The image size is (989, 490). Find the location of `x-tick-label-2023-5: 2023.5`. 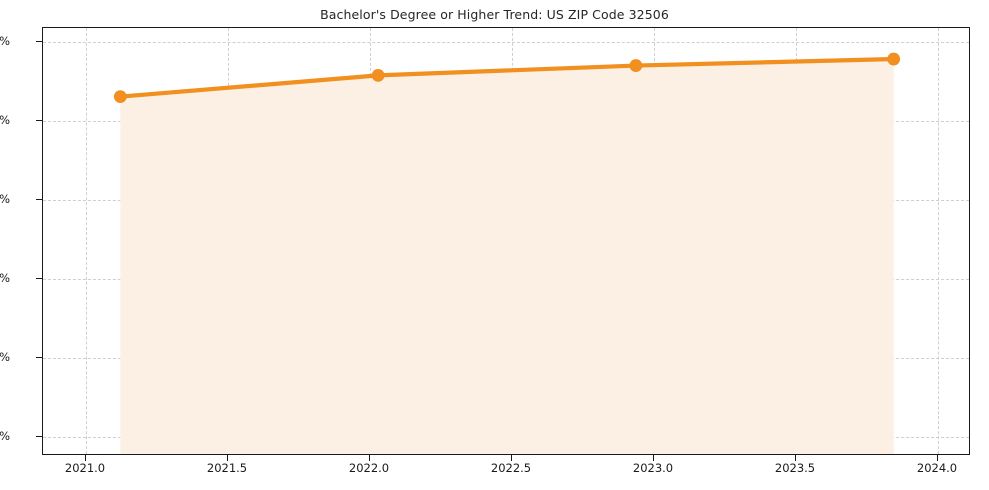

x-tick-label-2023-5: 2023.5 is located at coordinates (795, 468).